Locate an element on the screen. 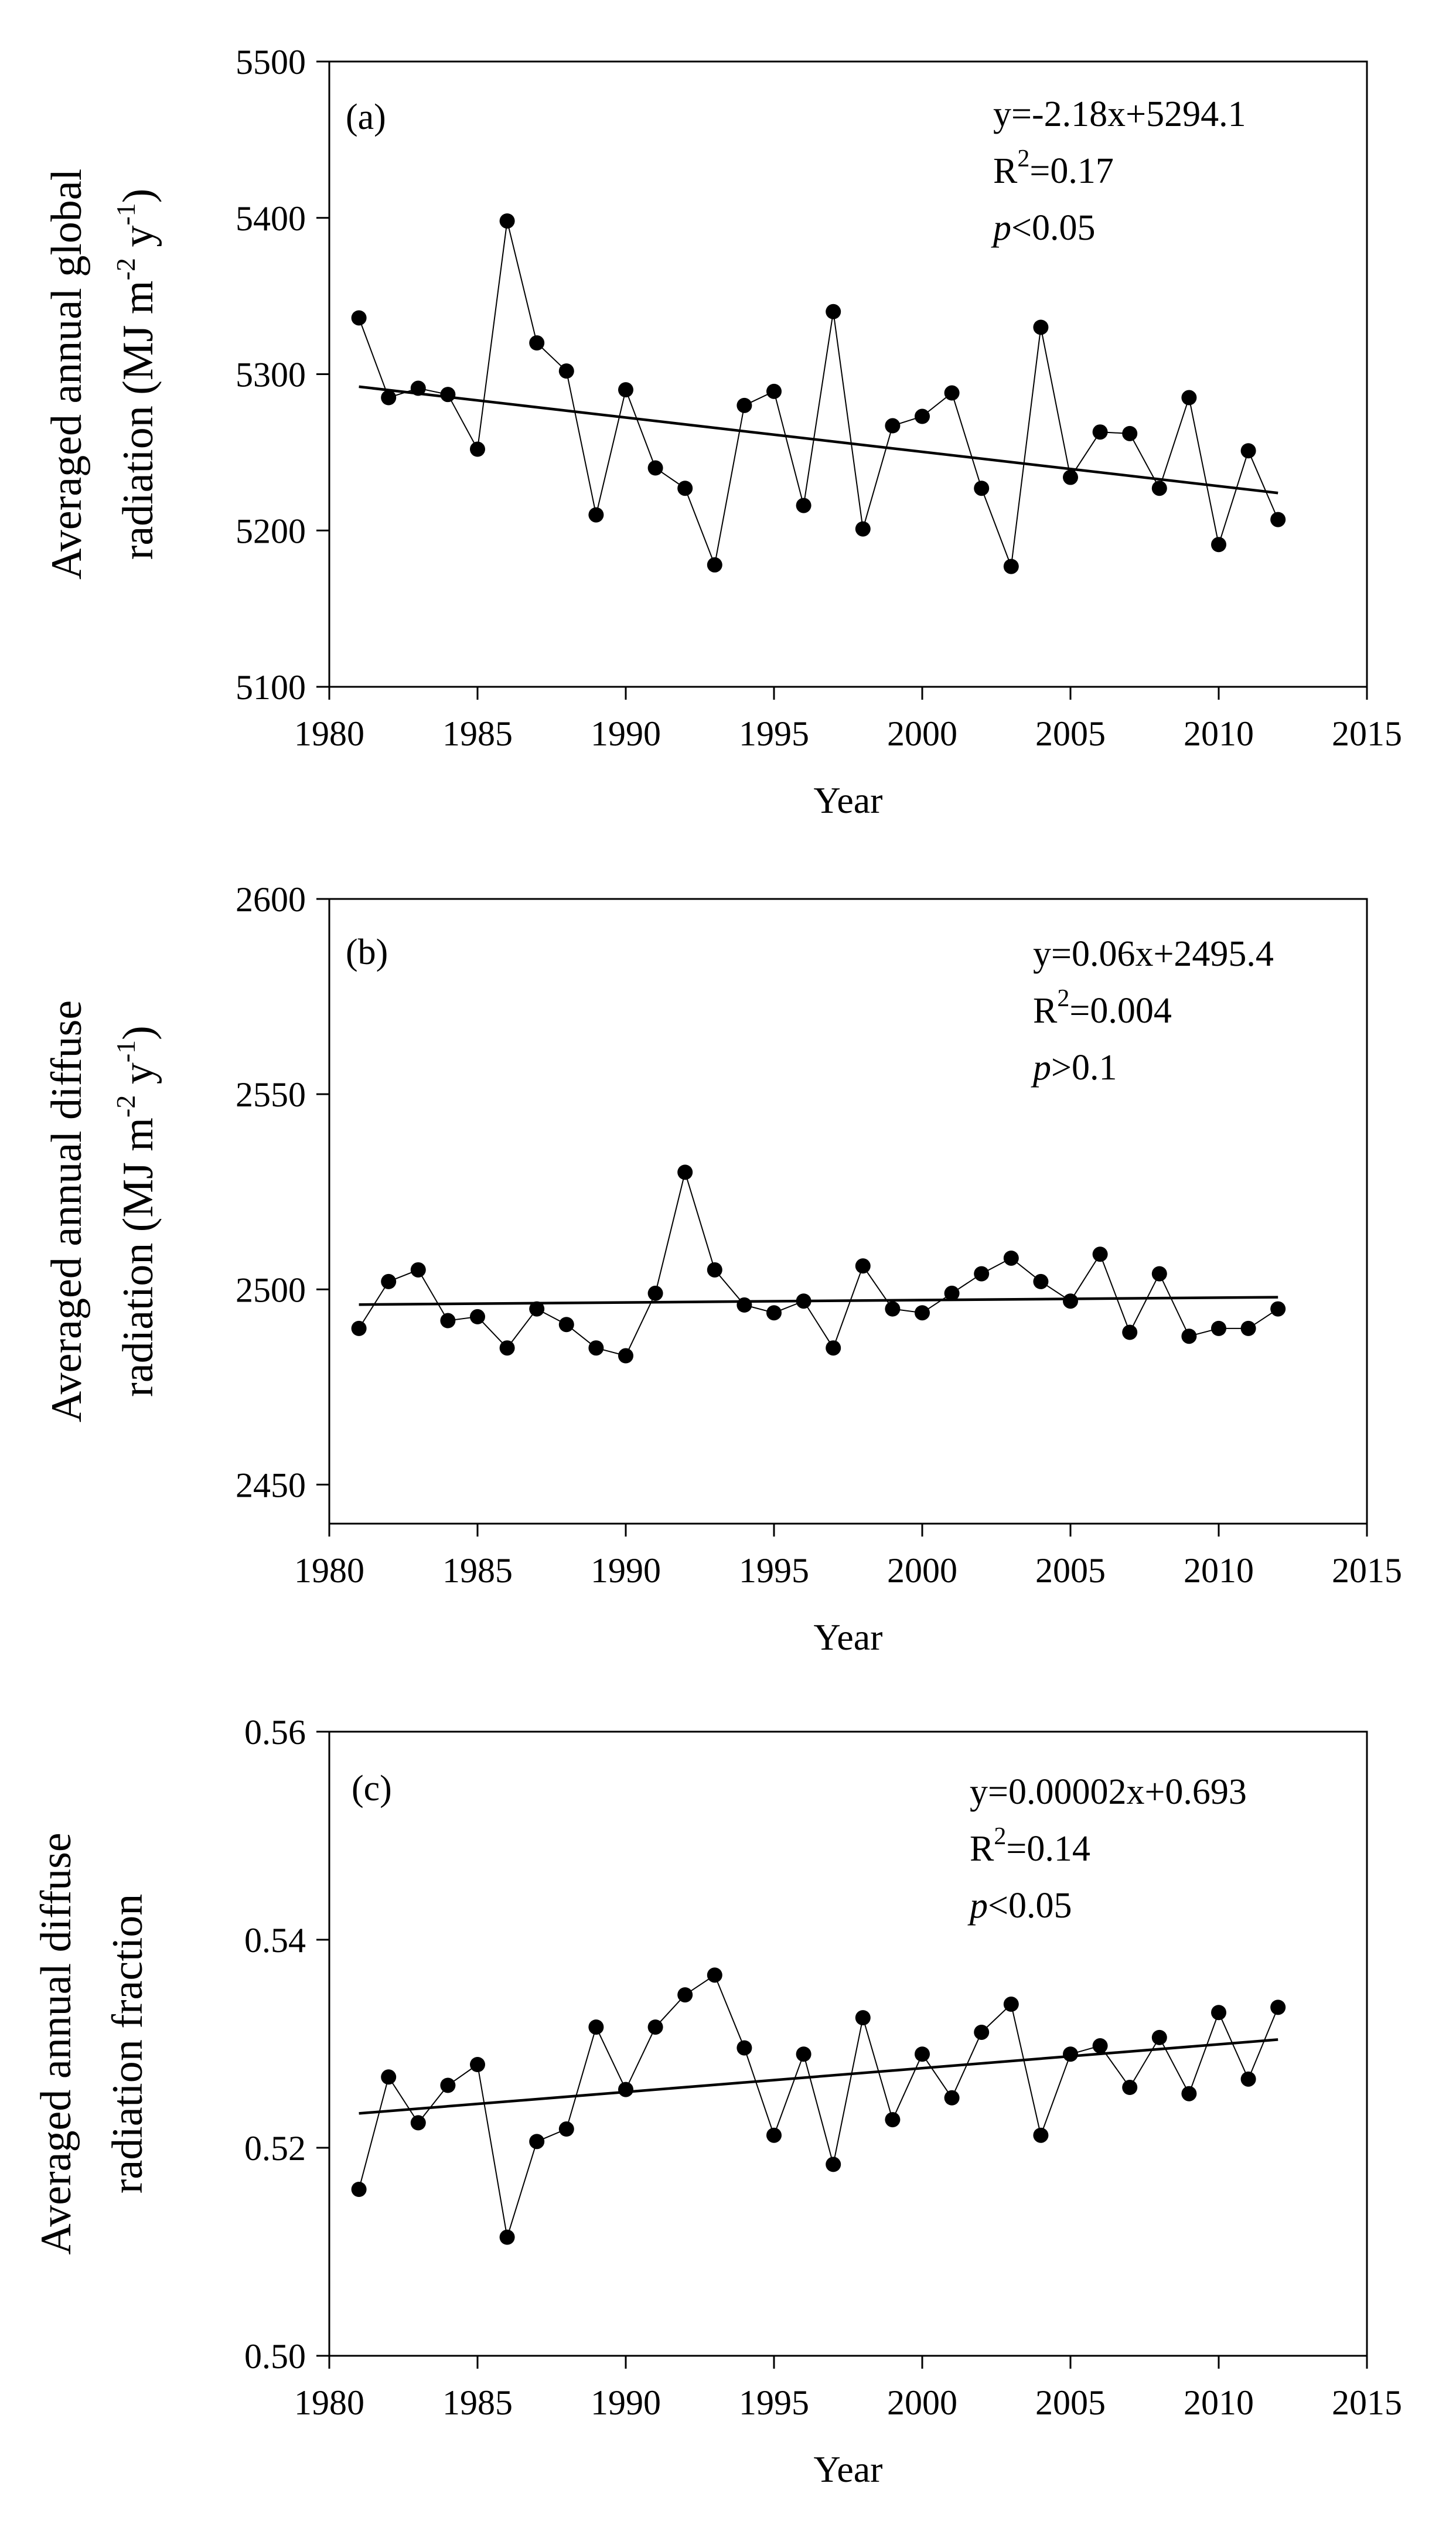 Image resolution: width=1456 pixels, height=2548 pixels. p-value-label: p<0.05 is located at coordinates (1043, 228).